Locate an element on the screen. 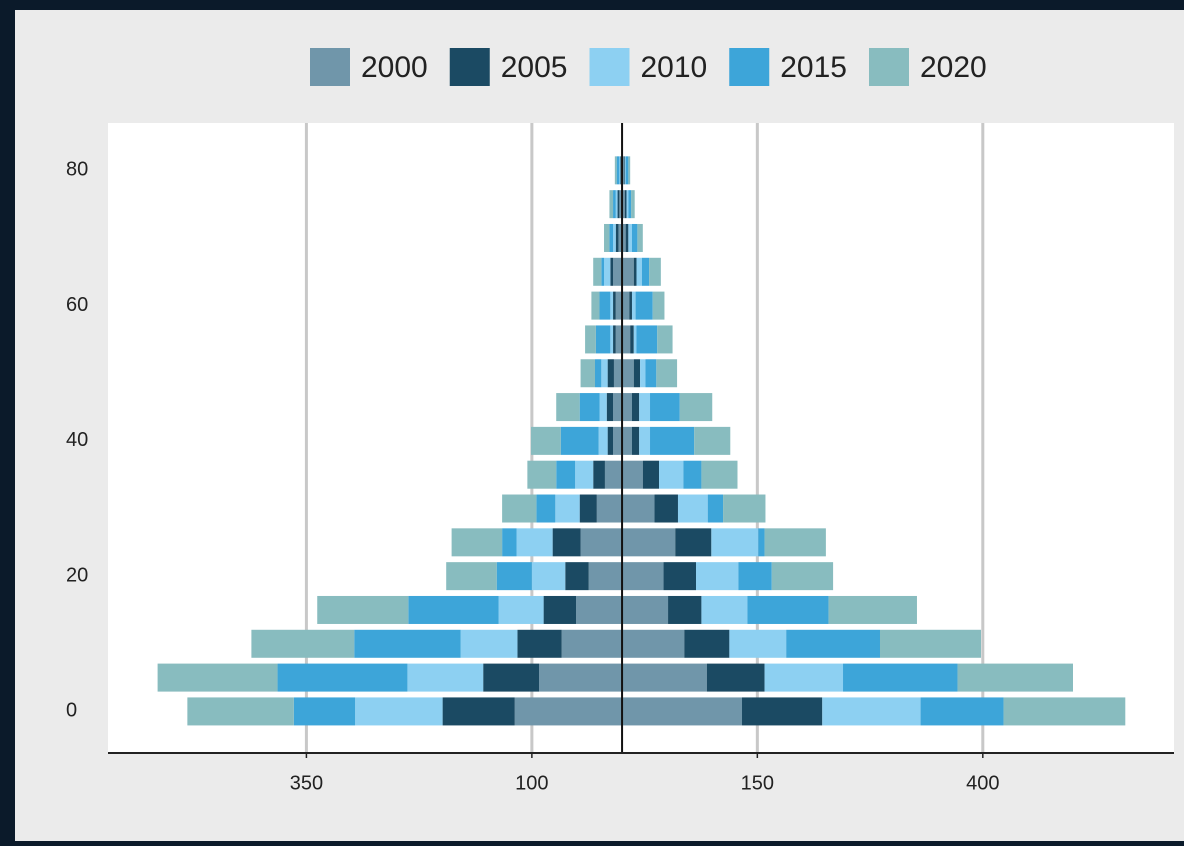  legend-label: 2005 is located at coordinates (534, 67).